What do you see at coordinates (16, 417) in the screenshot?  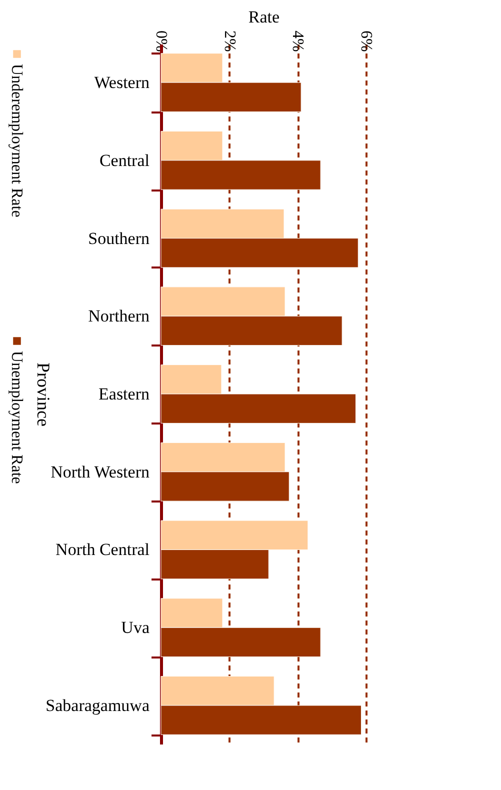 I see `legend-label: Unemployment Rate` at bounding box center [16, 417].